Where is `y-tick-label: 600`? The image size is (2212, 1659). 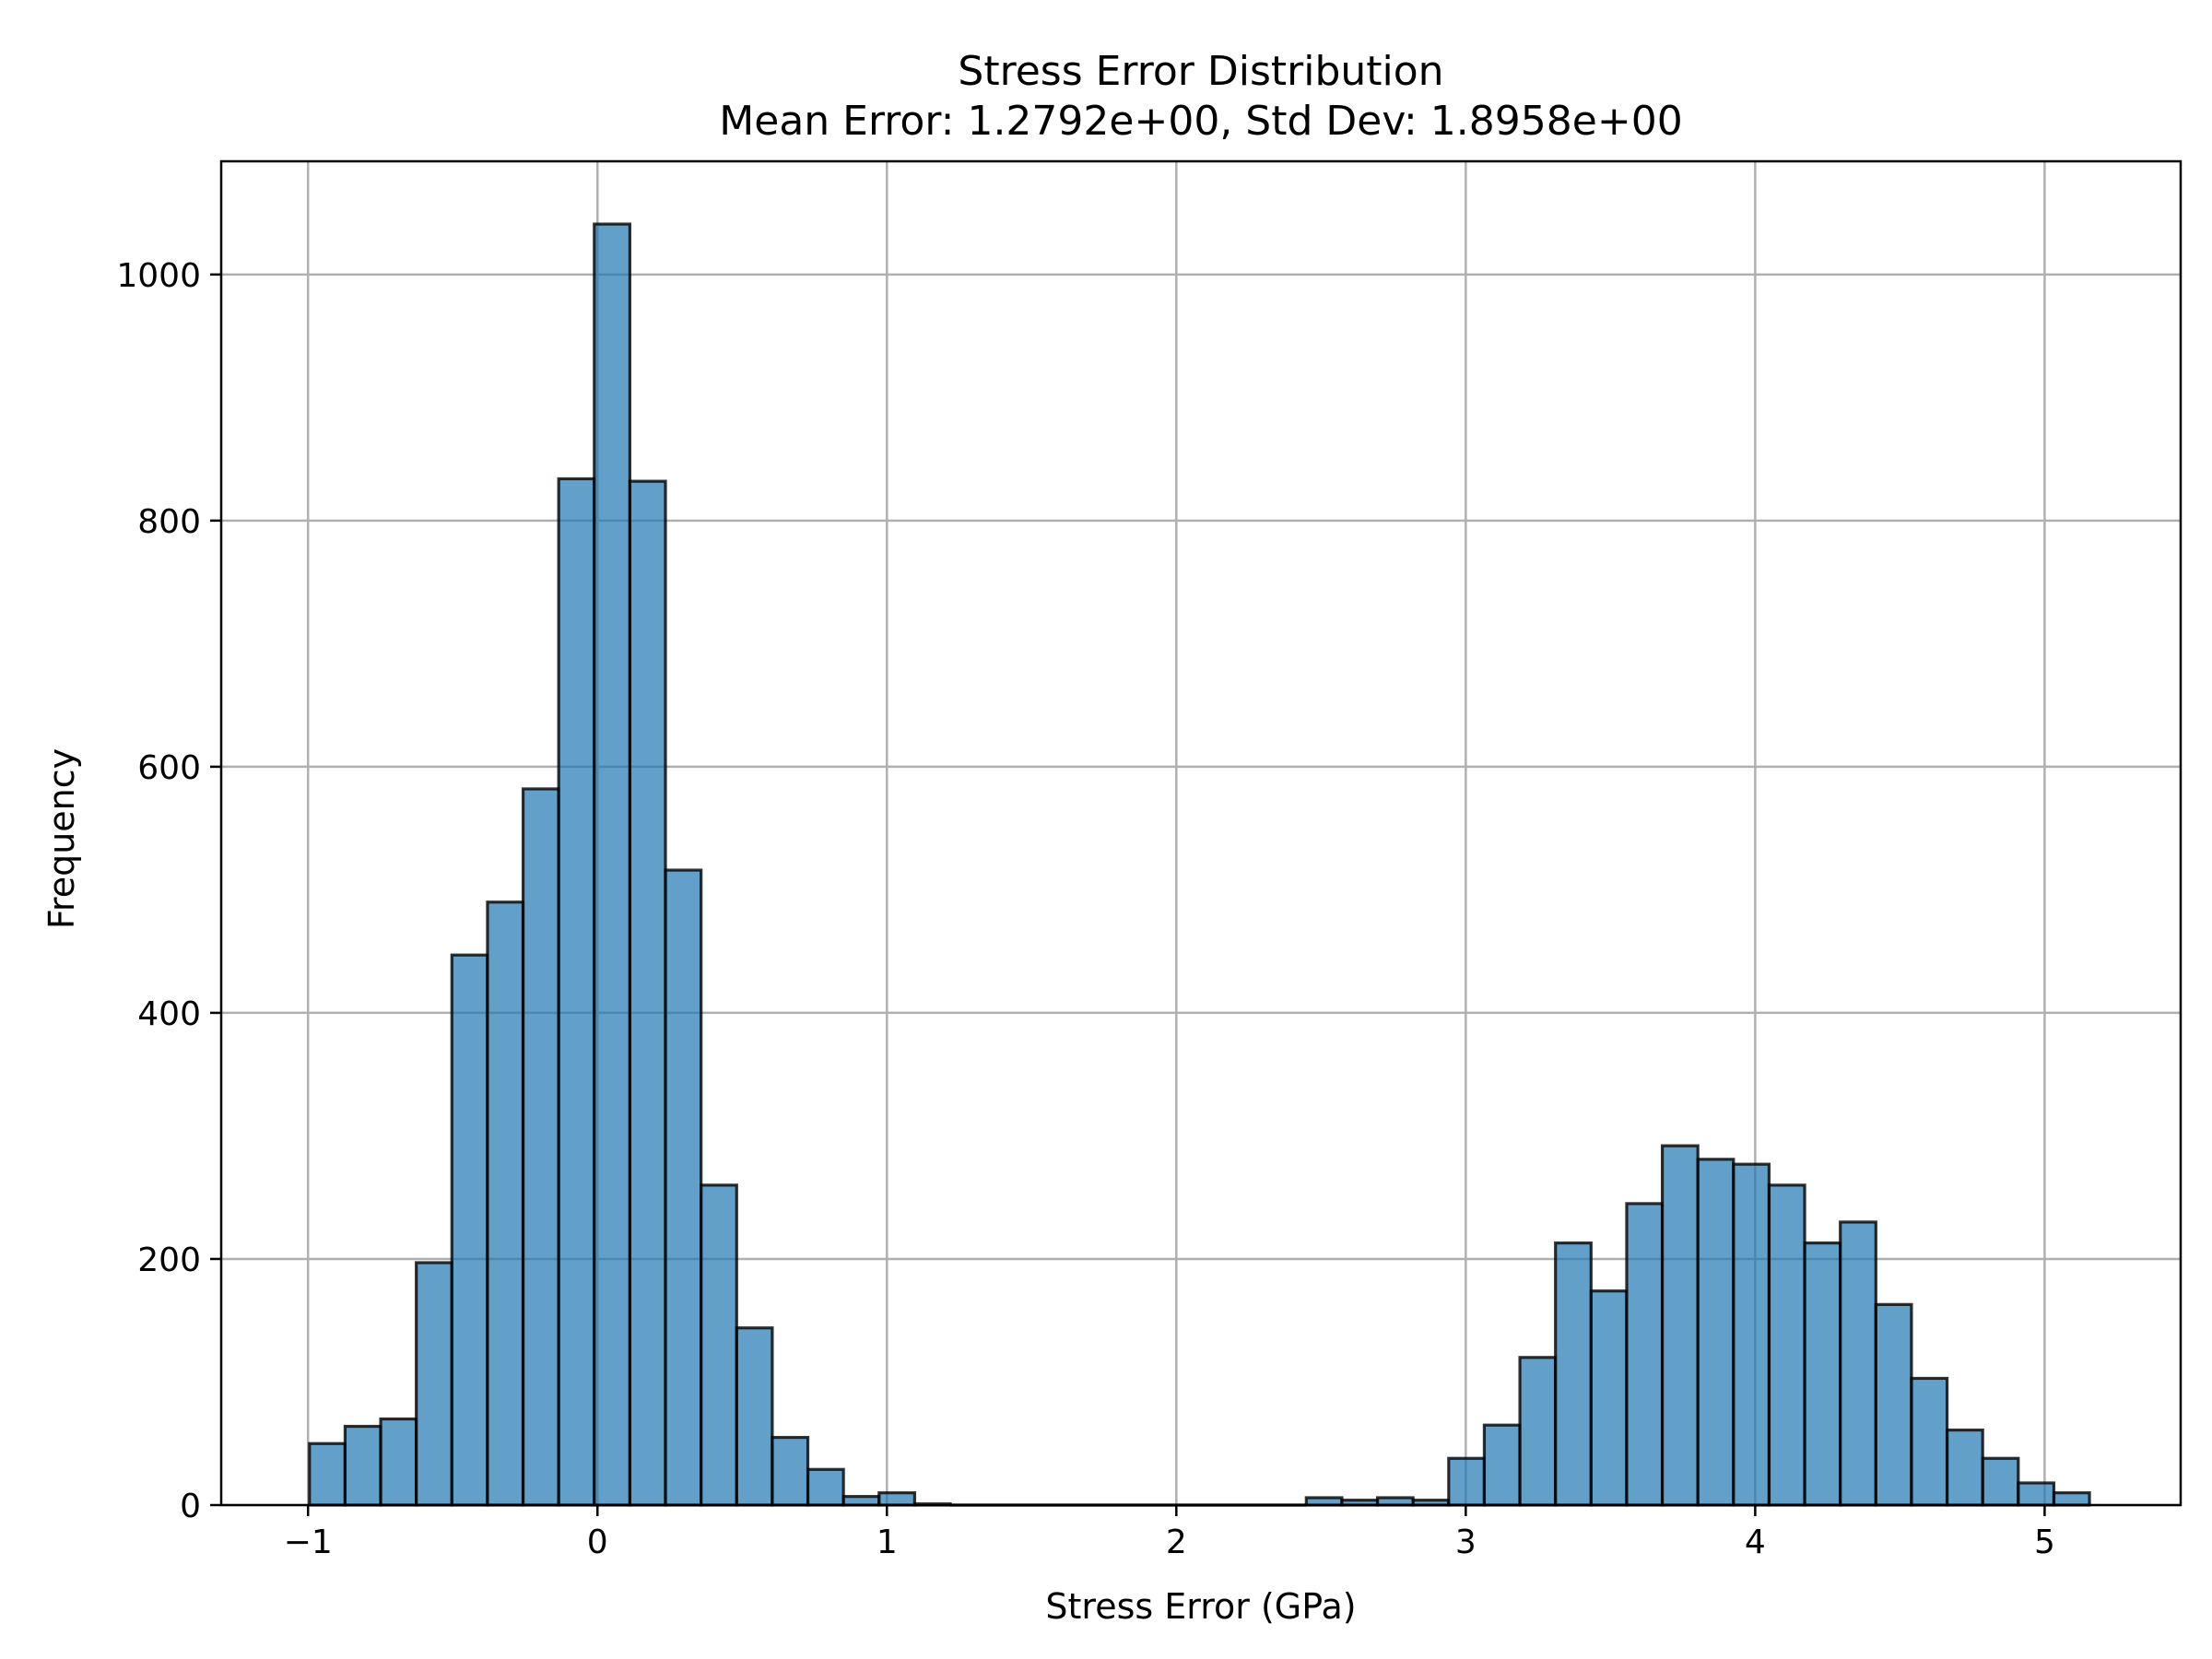
y-tick-label: 600 is located at coordinates (169, 768).